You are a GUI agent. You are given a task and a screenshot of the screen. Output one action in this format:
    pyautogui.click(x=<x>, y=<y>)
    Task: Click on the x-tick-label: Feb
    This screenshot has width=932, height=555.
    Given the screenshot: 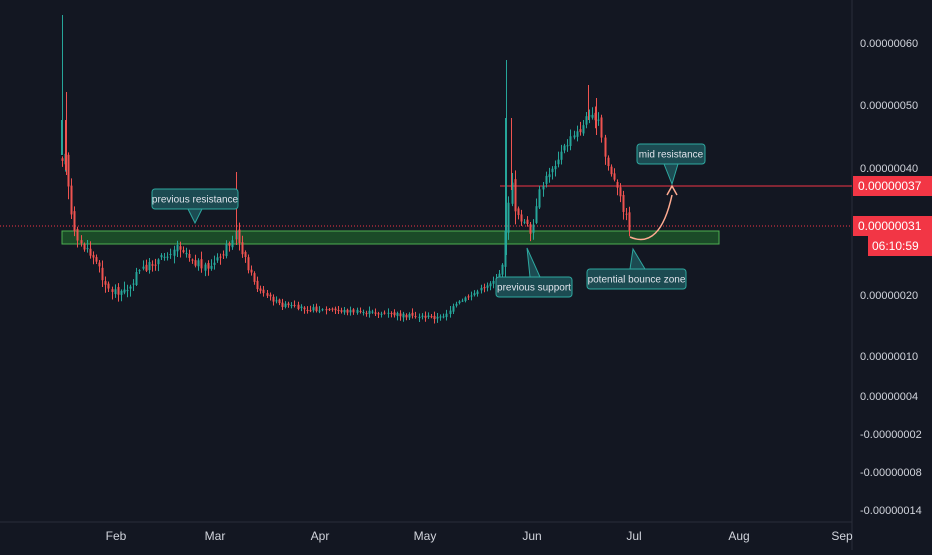 What is the action you would take?
    pyautogui.click(x=116, y=536)
    